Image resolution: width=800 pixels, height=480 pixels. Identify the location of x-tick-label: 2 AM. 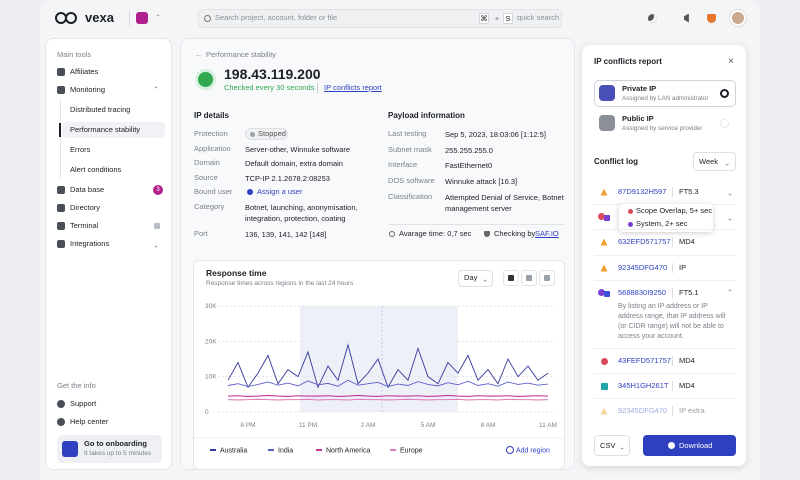
(368, 425).